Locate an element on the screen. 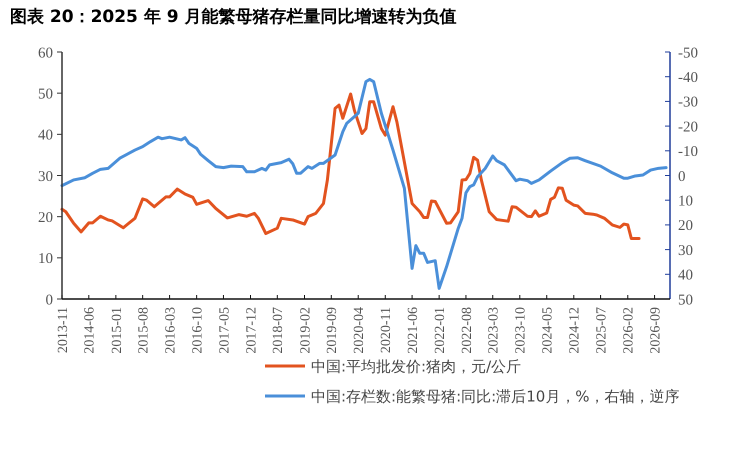  y2-tick-label: -20 is located at coordinates (688, 127).